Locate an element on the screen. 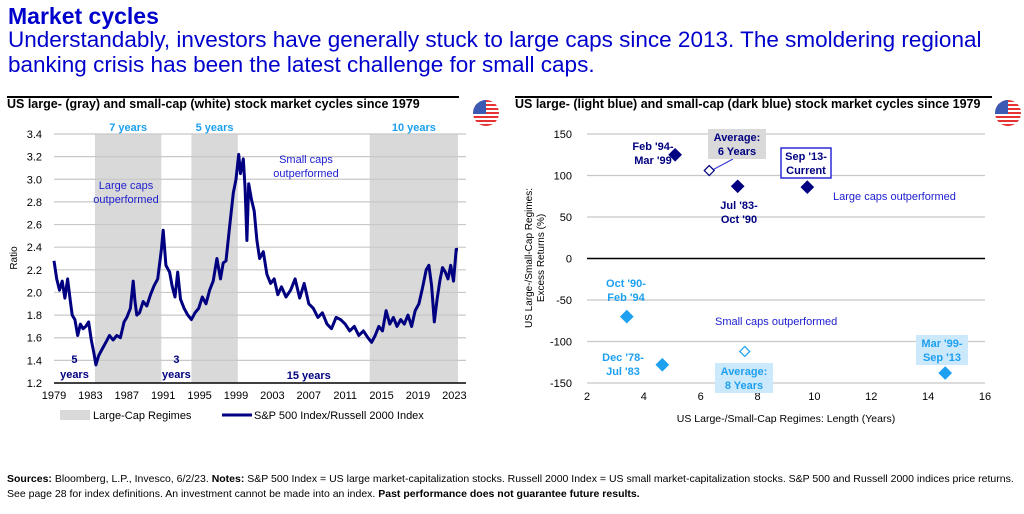  y-tick-label: 100 is located at coordinates (563, 177).